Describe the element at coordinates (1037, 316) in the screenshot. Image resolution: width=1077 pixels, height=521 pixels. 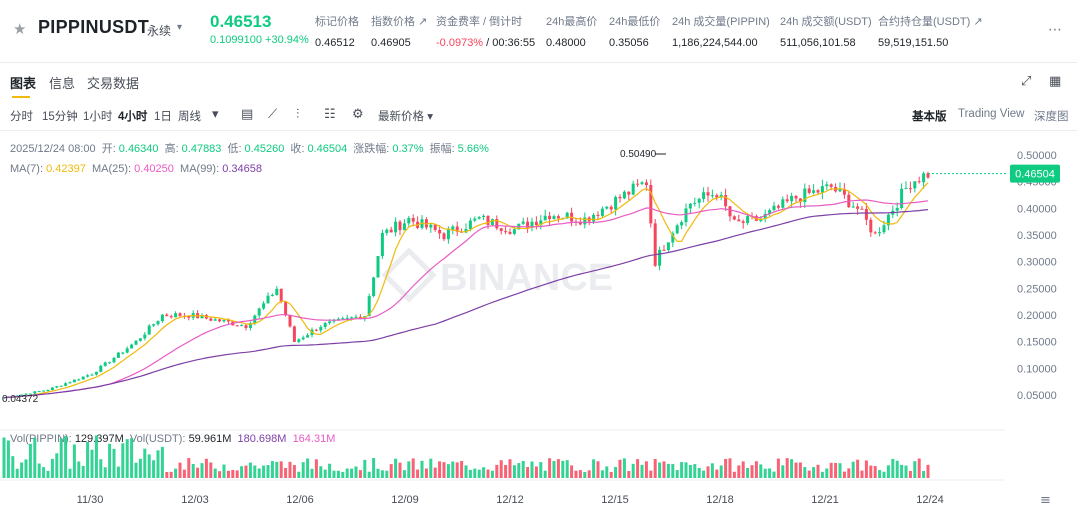
I see `y-tick-label: 0.20000` at that location.